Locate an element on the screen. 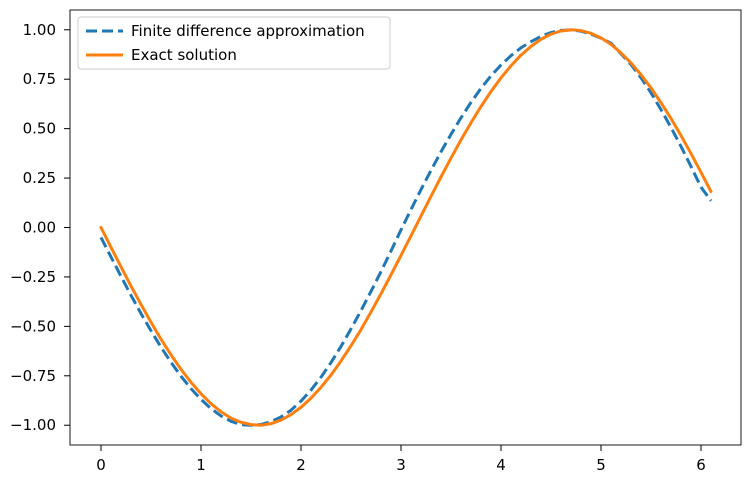  legend-label-1: Finite difference approximation is located at coordinates (248, 31).